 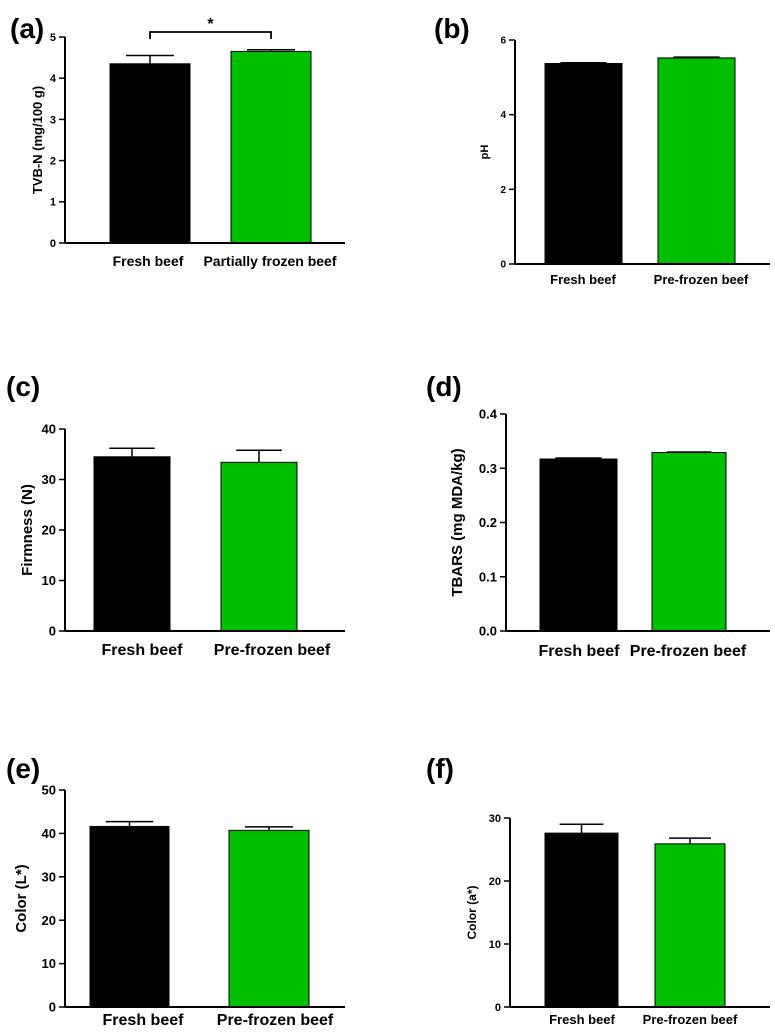 What do you see at coordinates (23, 386) in the screenshot?
I see `panel-label-c: (c)` at bounding box center [23, 386].